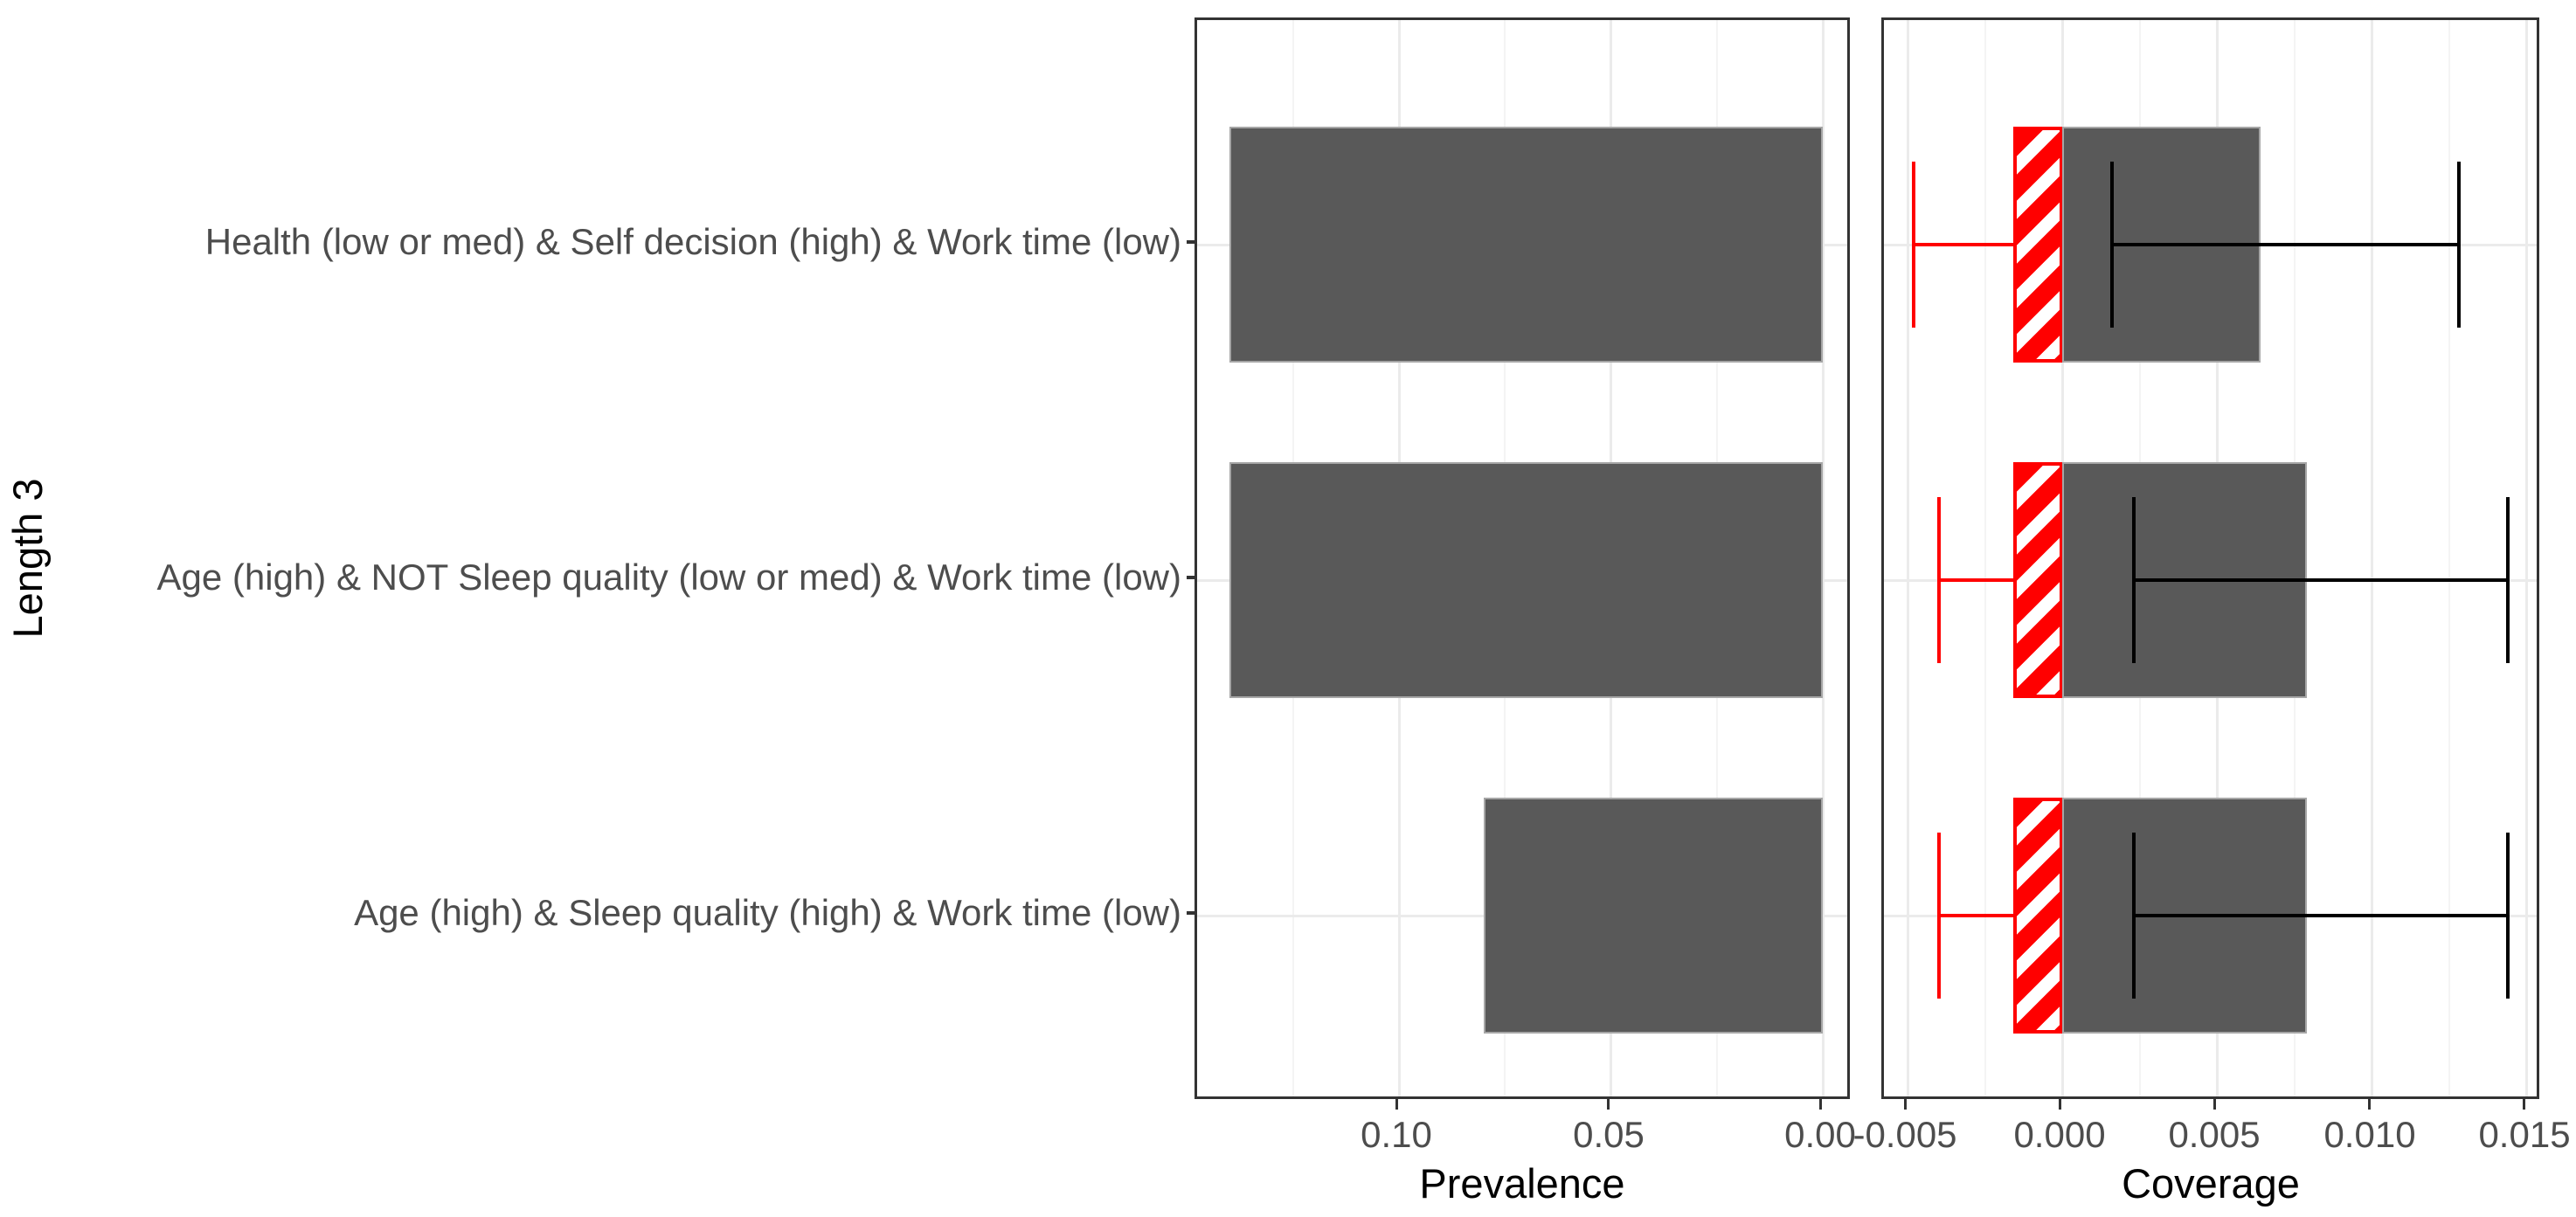 The height and width of the screenshot is (1217, 2576). I want to click on x-axis-tick-label: 0.05, so click(1609, 1134).